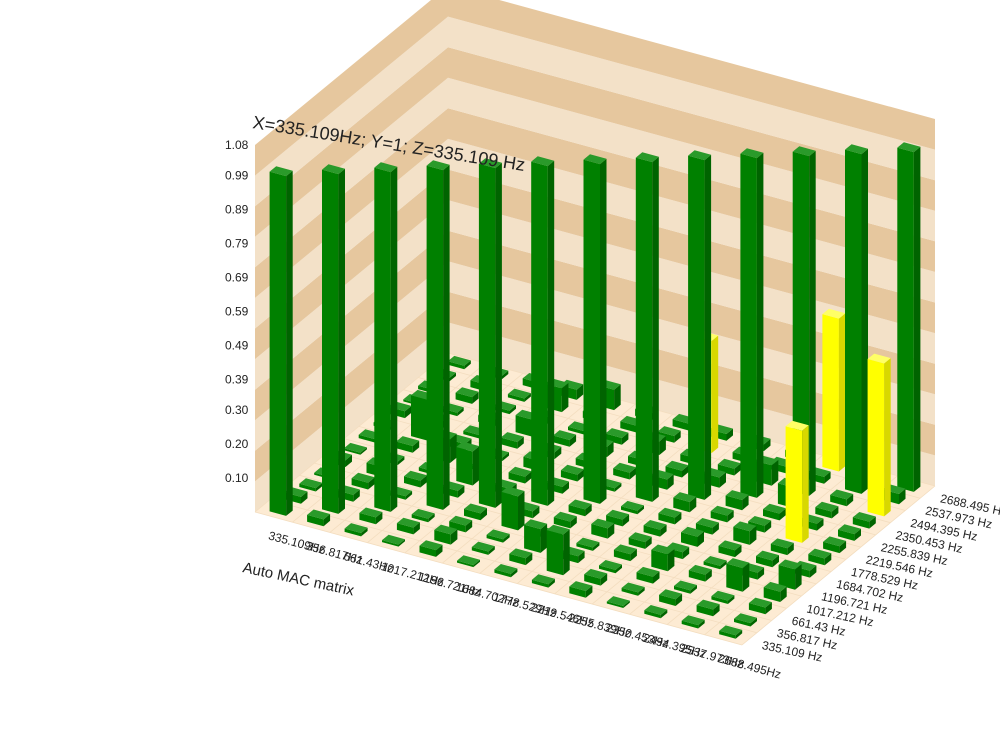 The image size is (1000, 741). I want to click on z-tick-label: 1.08, so click(237, 145).